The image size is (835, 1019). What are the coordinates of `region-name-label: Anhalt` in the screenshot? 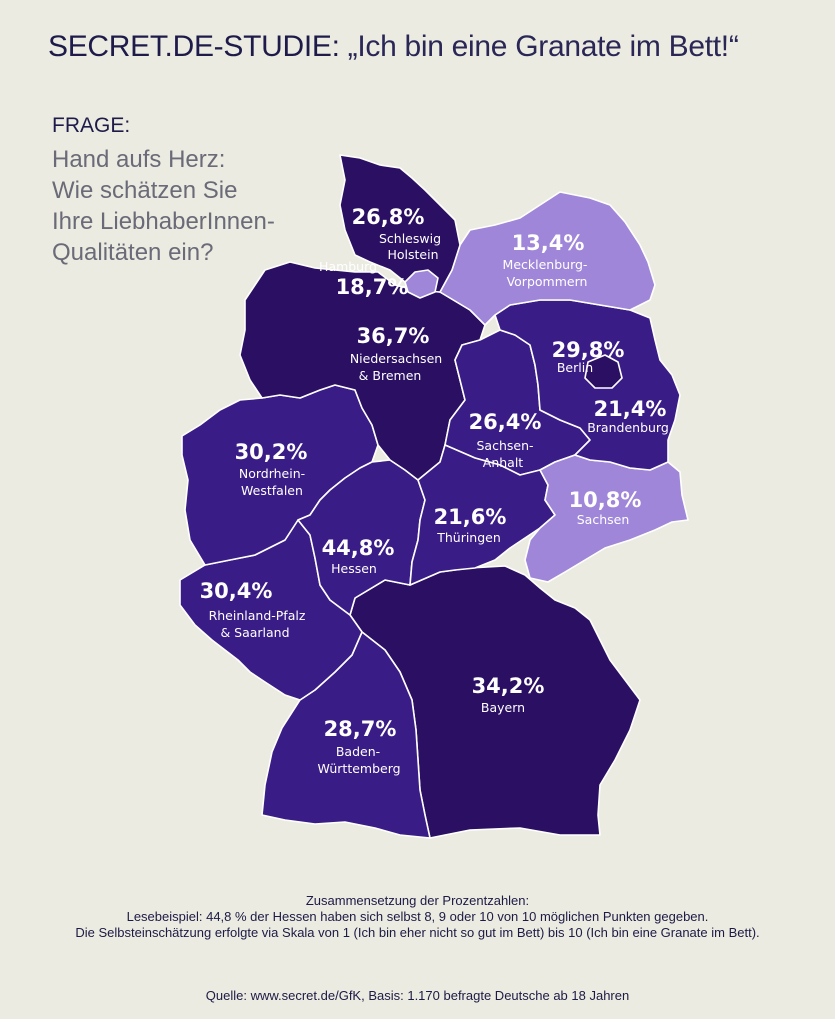 It's located at (503, 462).